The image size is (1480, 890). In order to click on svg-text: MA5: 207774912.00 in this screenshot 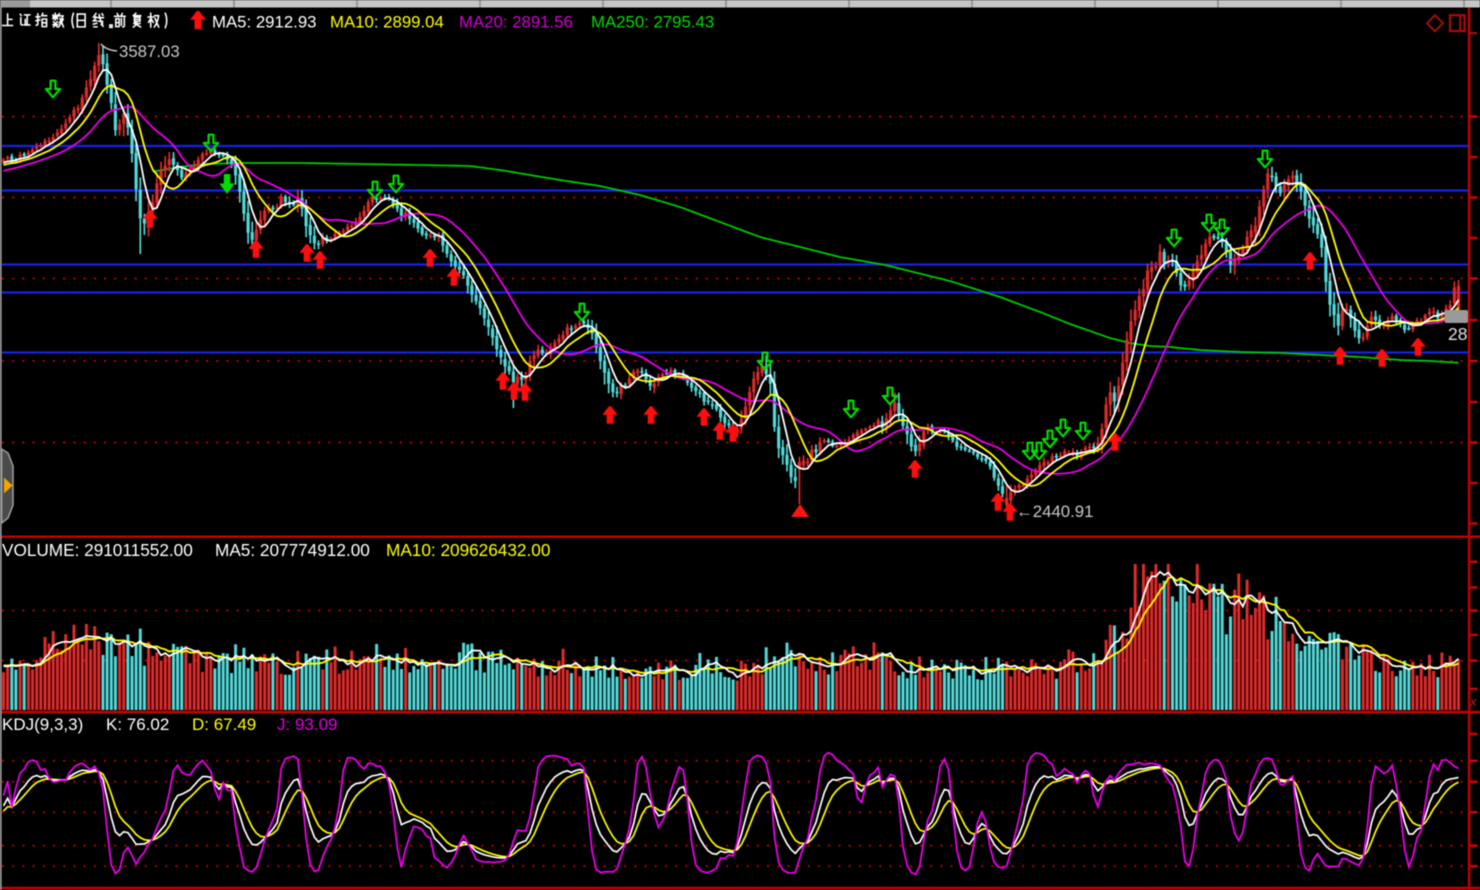, I will do `click(292, 550)`.